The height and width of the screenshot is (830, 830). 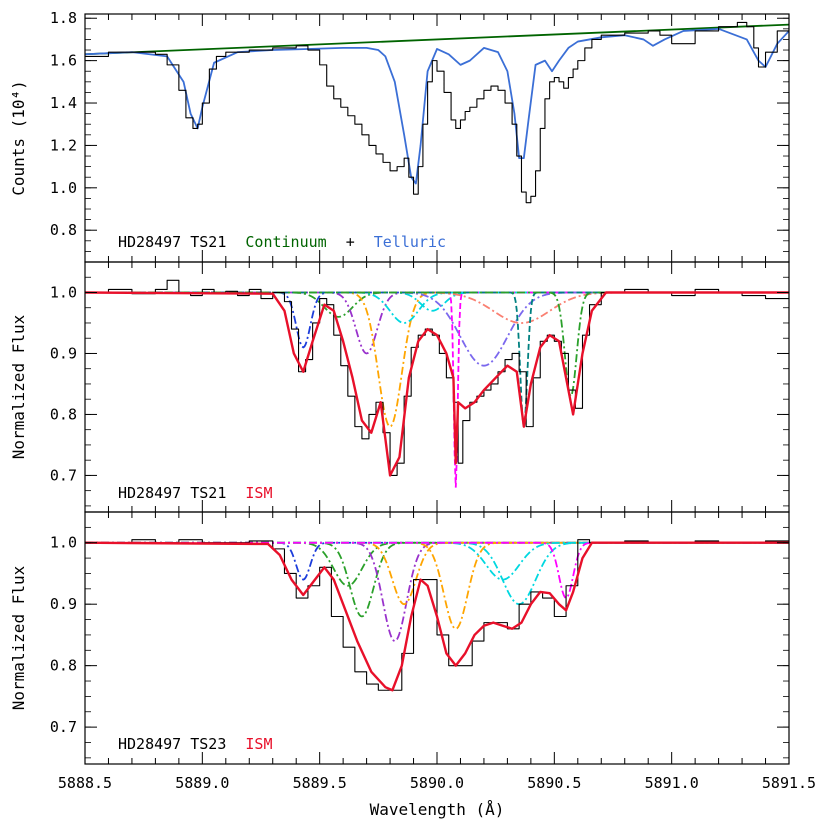 What do you see at coordinates (437, 809) in the screenshot?
I see `x-axis-title: Wavelength (Å)` at bounding box center [437, 809].